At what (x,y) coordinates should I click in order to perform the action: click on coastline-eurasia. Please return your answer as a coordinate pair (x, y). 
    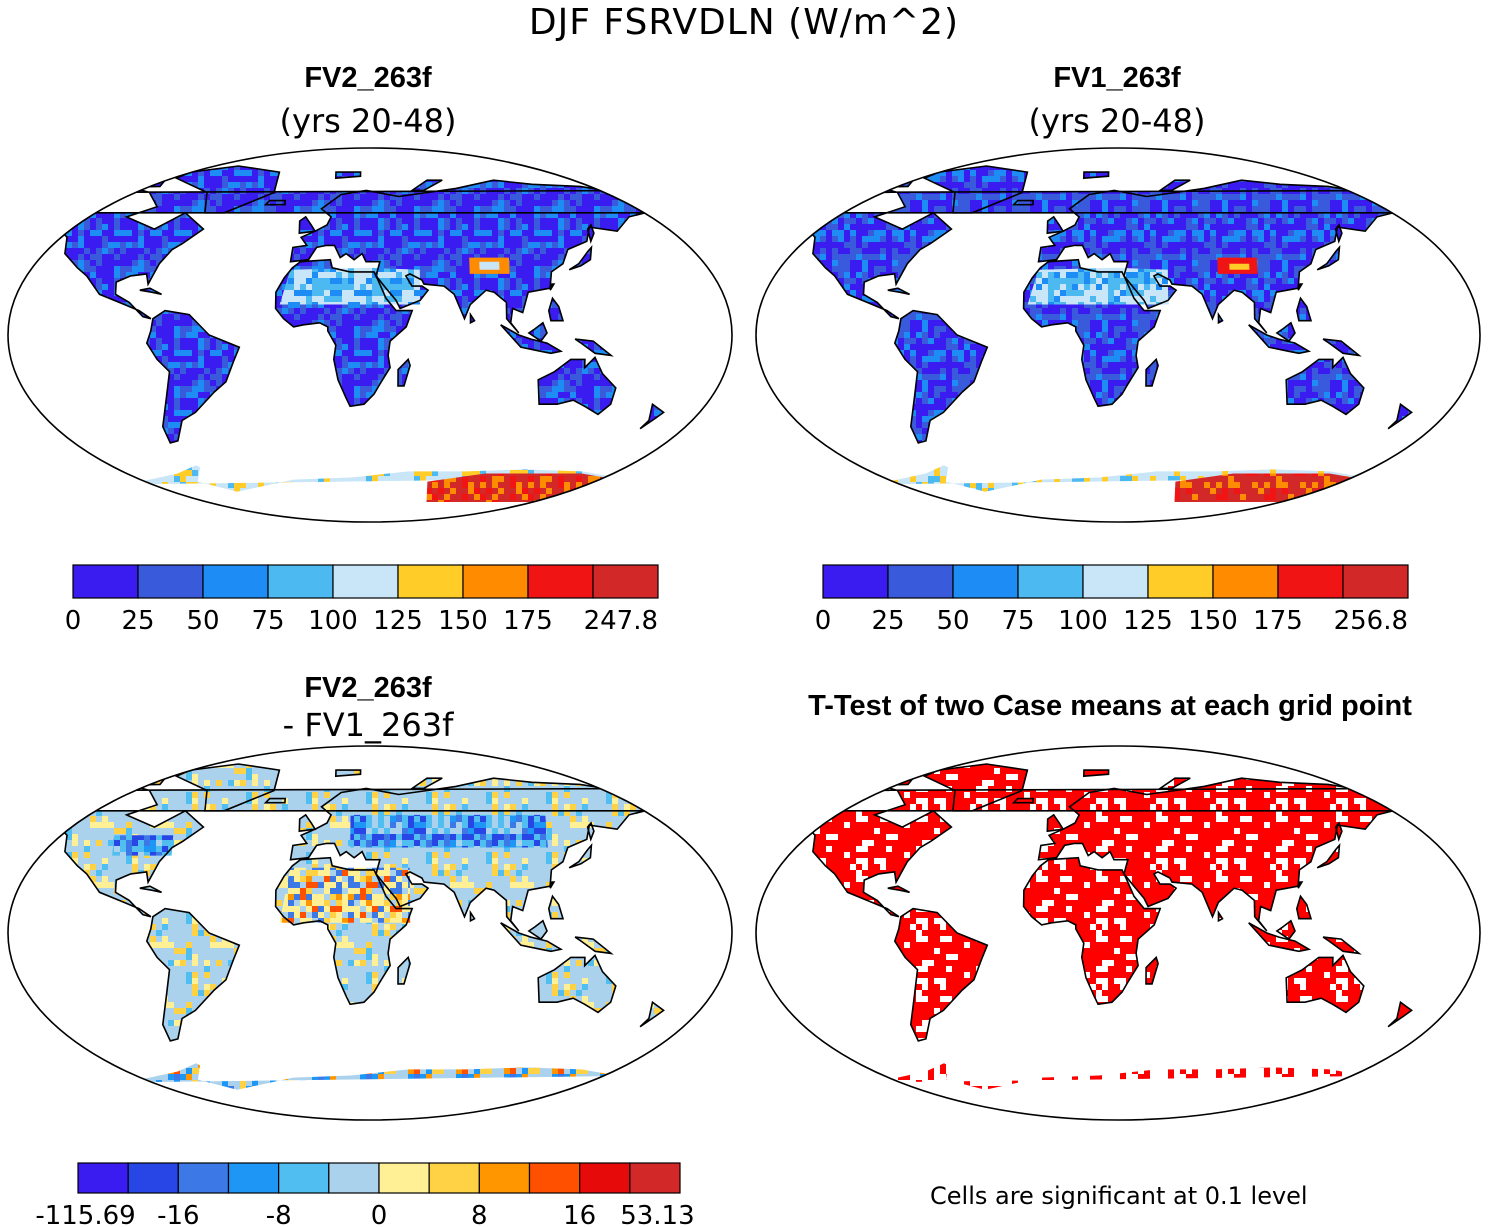
    Looking at the image, I should click on (1223, 854).